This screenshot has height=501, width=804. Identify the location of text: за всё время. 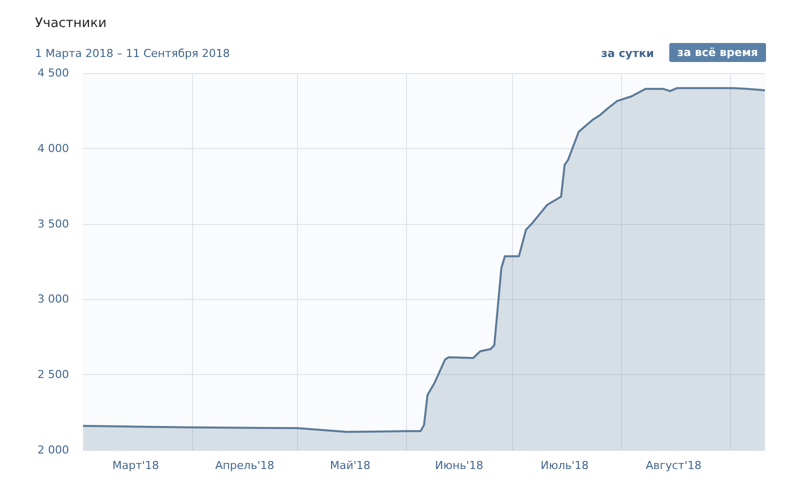
(717, 52).